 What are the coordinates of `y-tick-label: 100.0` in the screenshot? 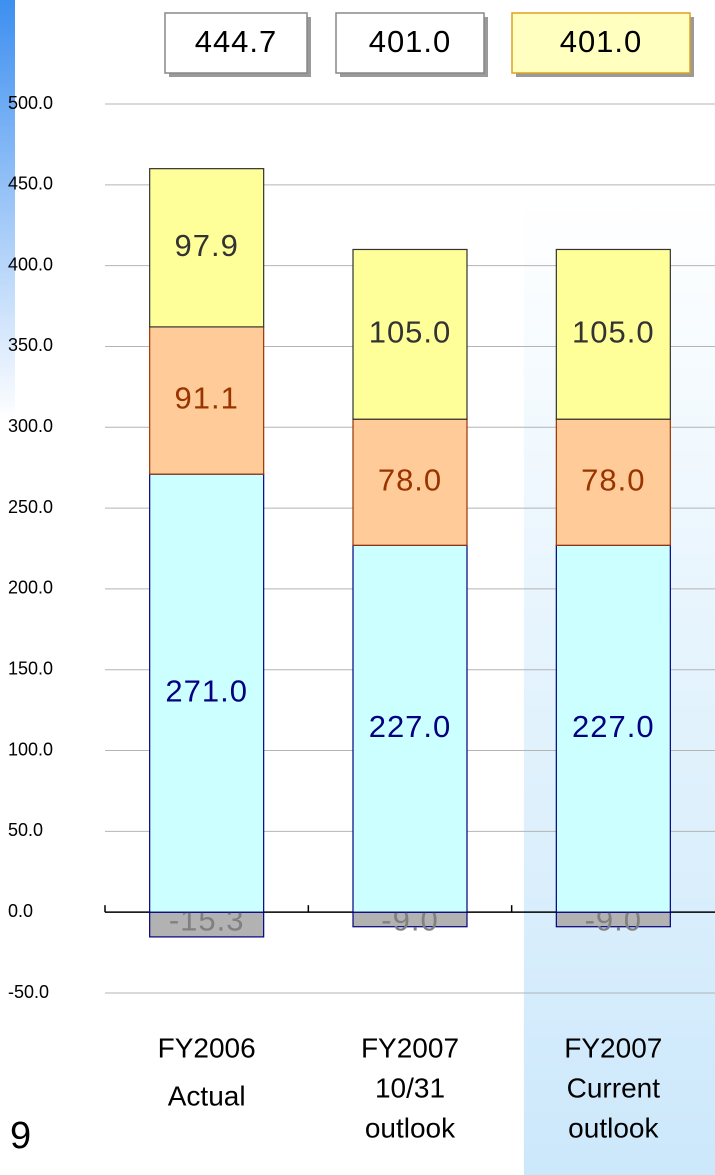 It's located at (30, 749).